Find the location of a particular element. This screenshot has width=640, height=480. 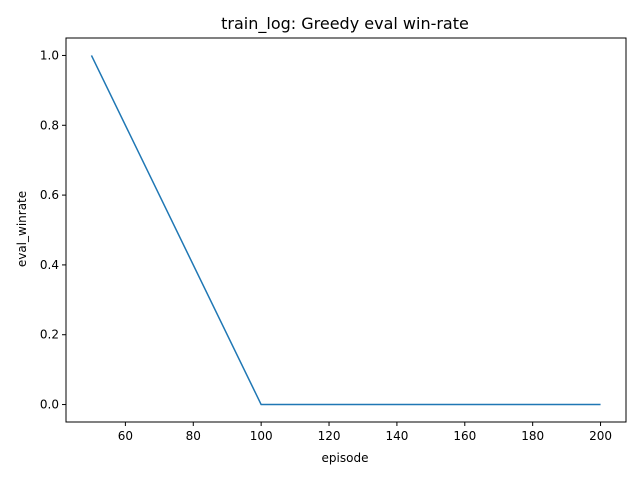

y-axis-label: eval_winrate is located at coordinates (22, 229).